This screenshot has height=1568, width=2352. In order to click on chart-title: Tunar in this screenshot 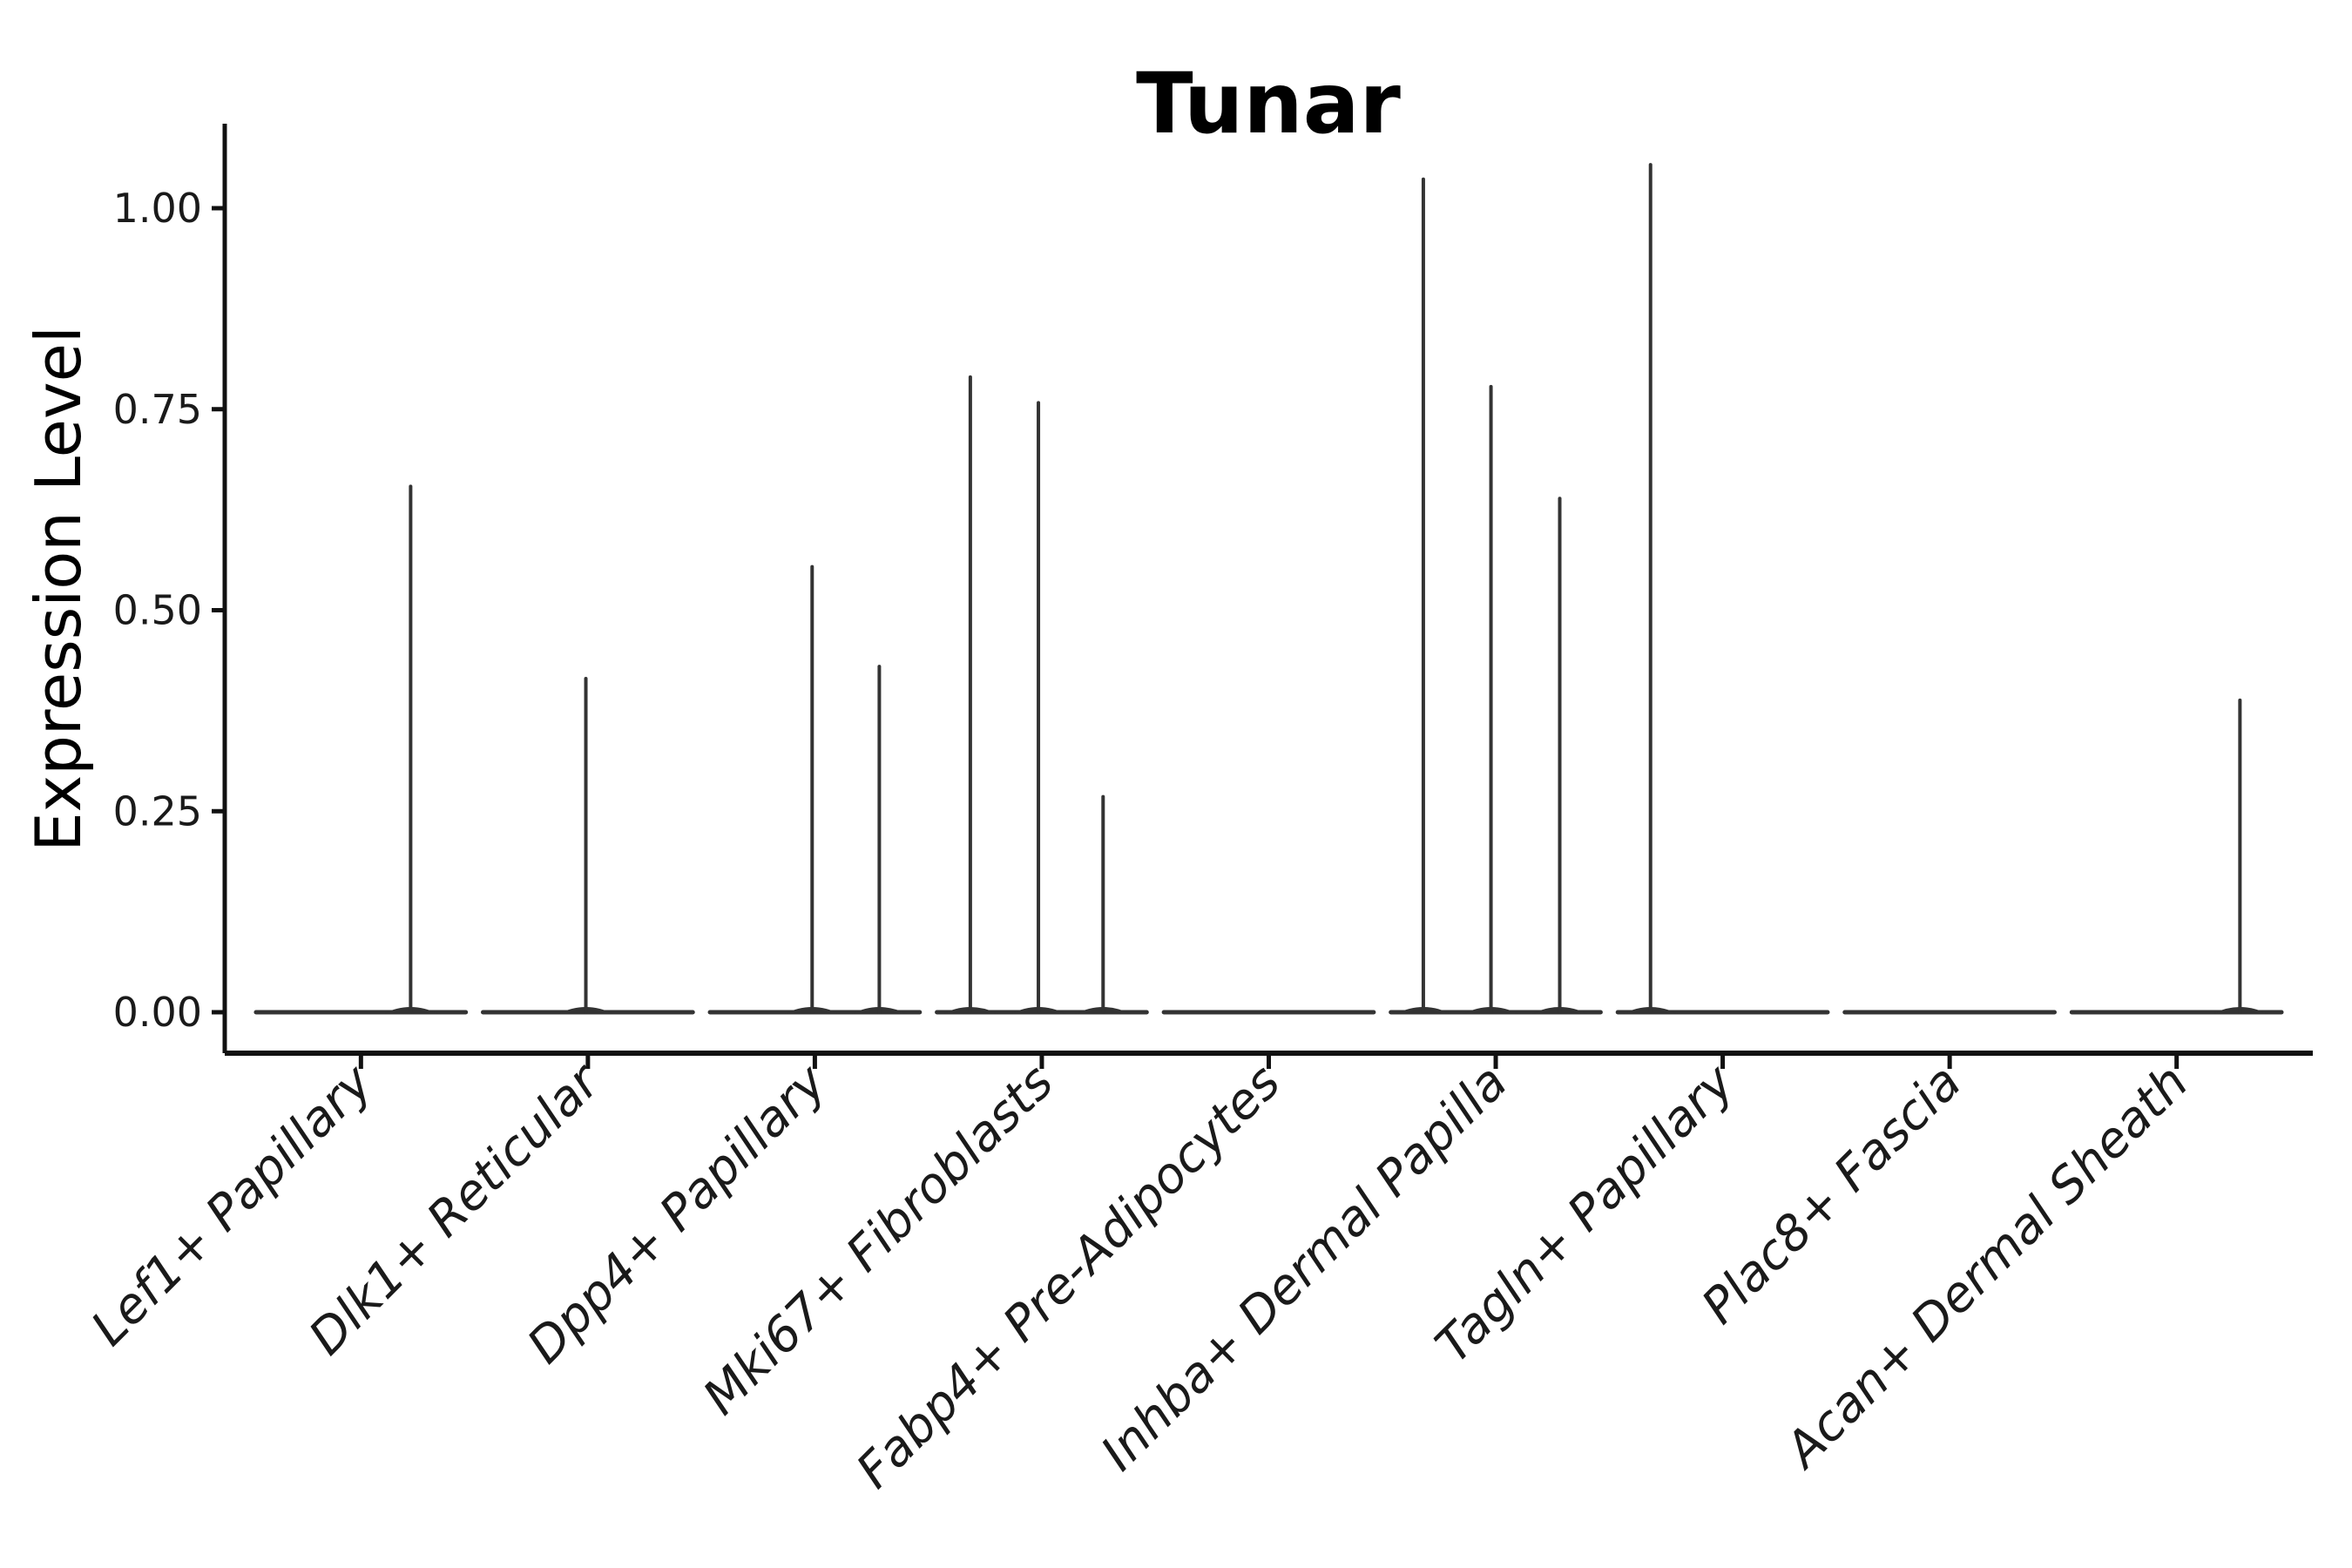, I will do `click(1268, 103)`.